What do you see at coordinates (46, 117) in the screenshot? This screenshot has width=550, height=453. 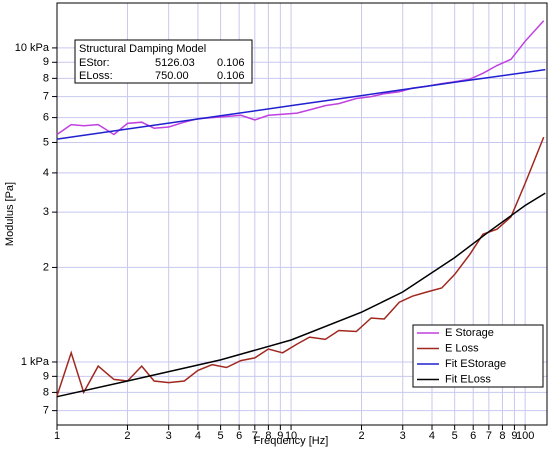 I see `y-tick-label: 6` at bounding box center [46, 117].